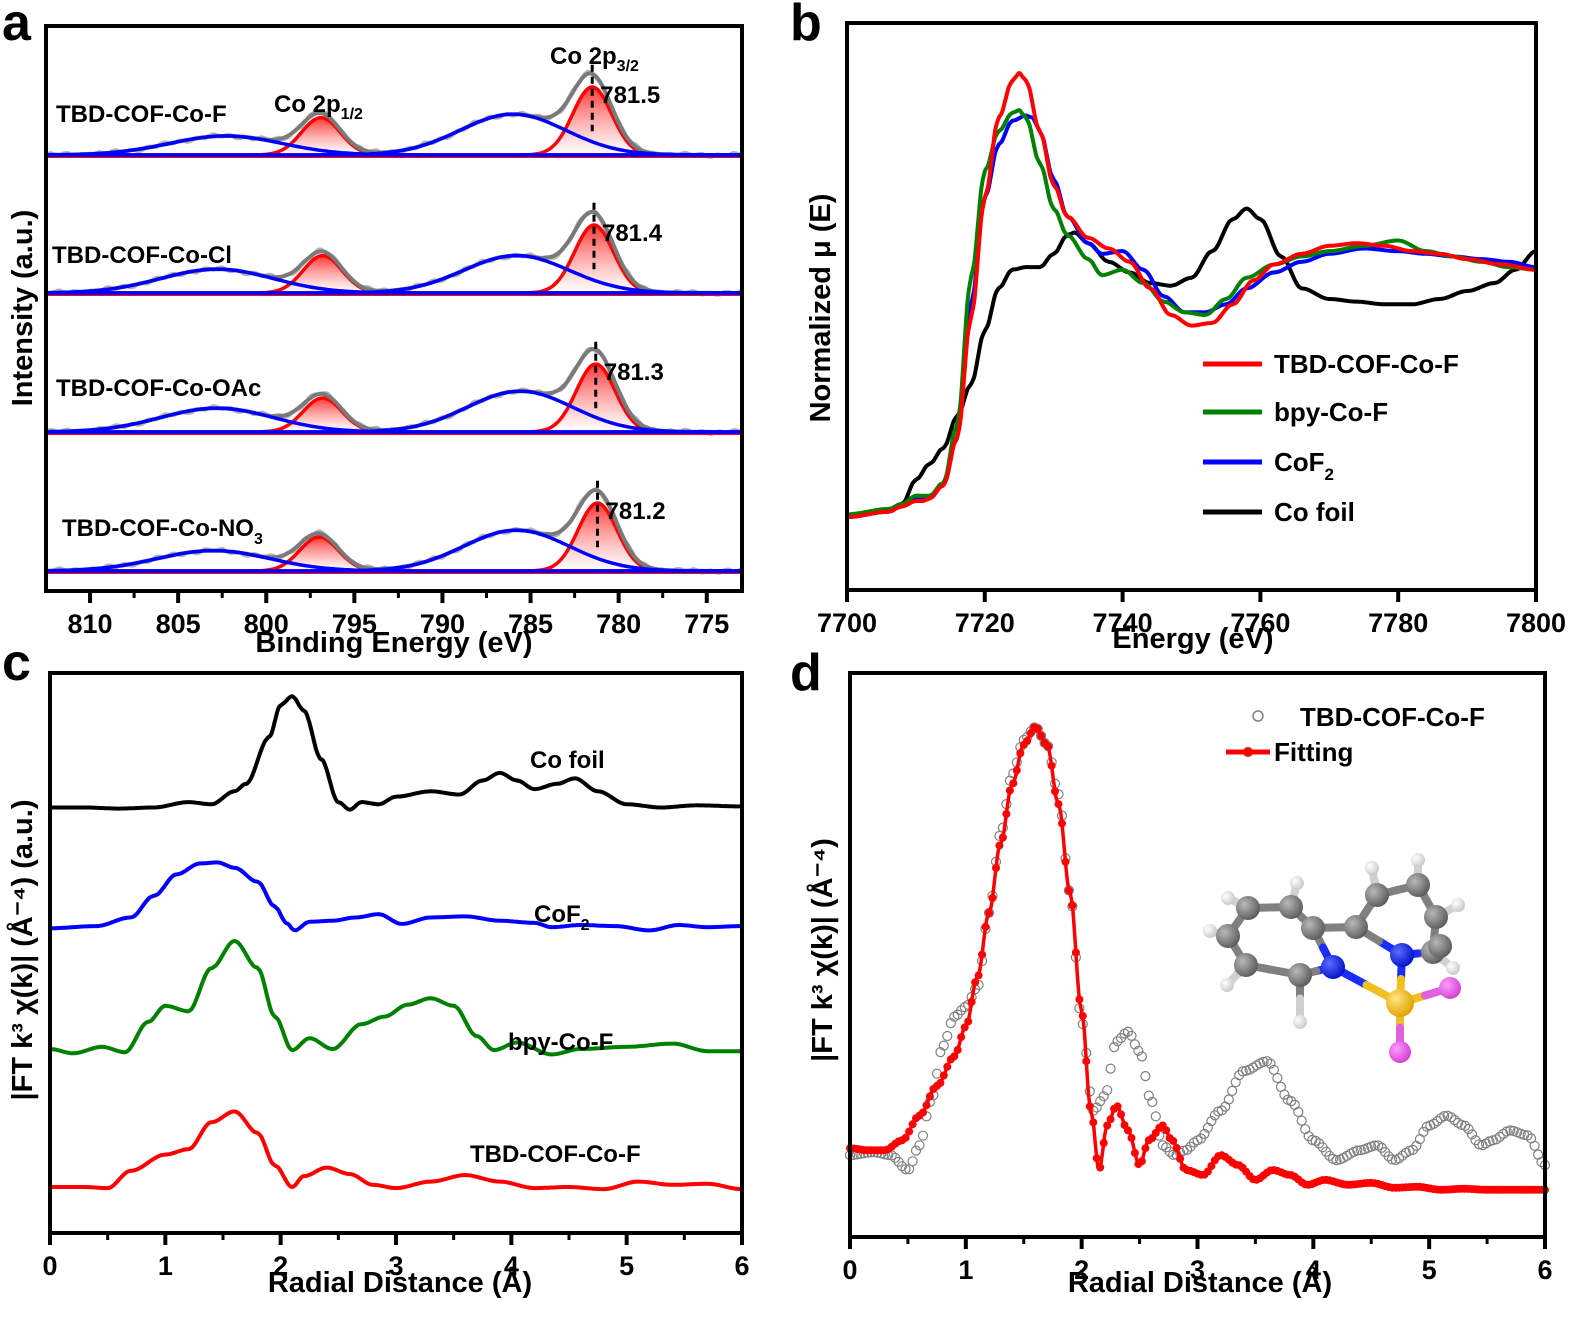  What do you see at coordinates (630, 95) in the screenshot?
I see `peak-value-label: 781.5` at bounding box center [630, 95].